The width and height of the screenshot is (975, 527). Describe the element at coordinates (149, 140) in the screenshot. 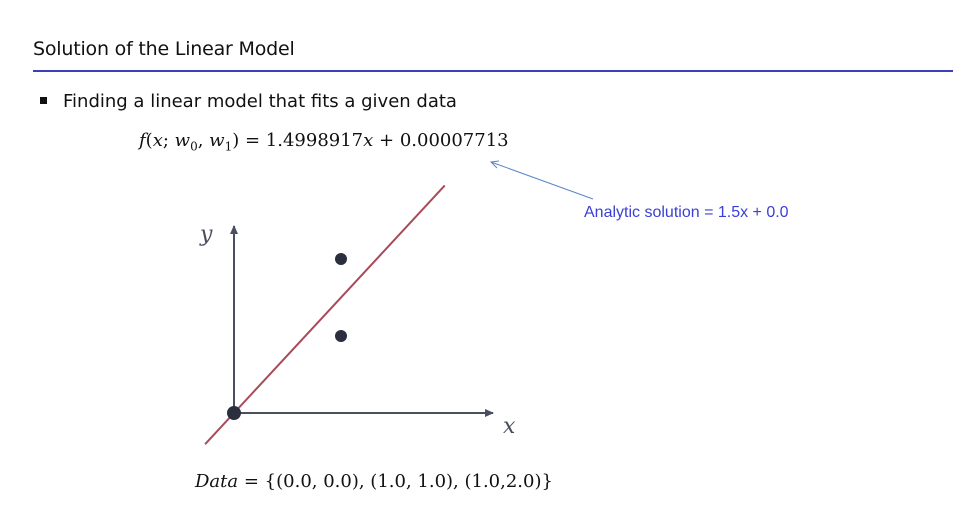

I see `formula-paren-open: (` at that location.